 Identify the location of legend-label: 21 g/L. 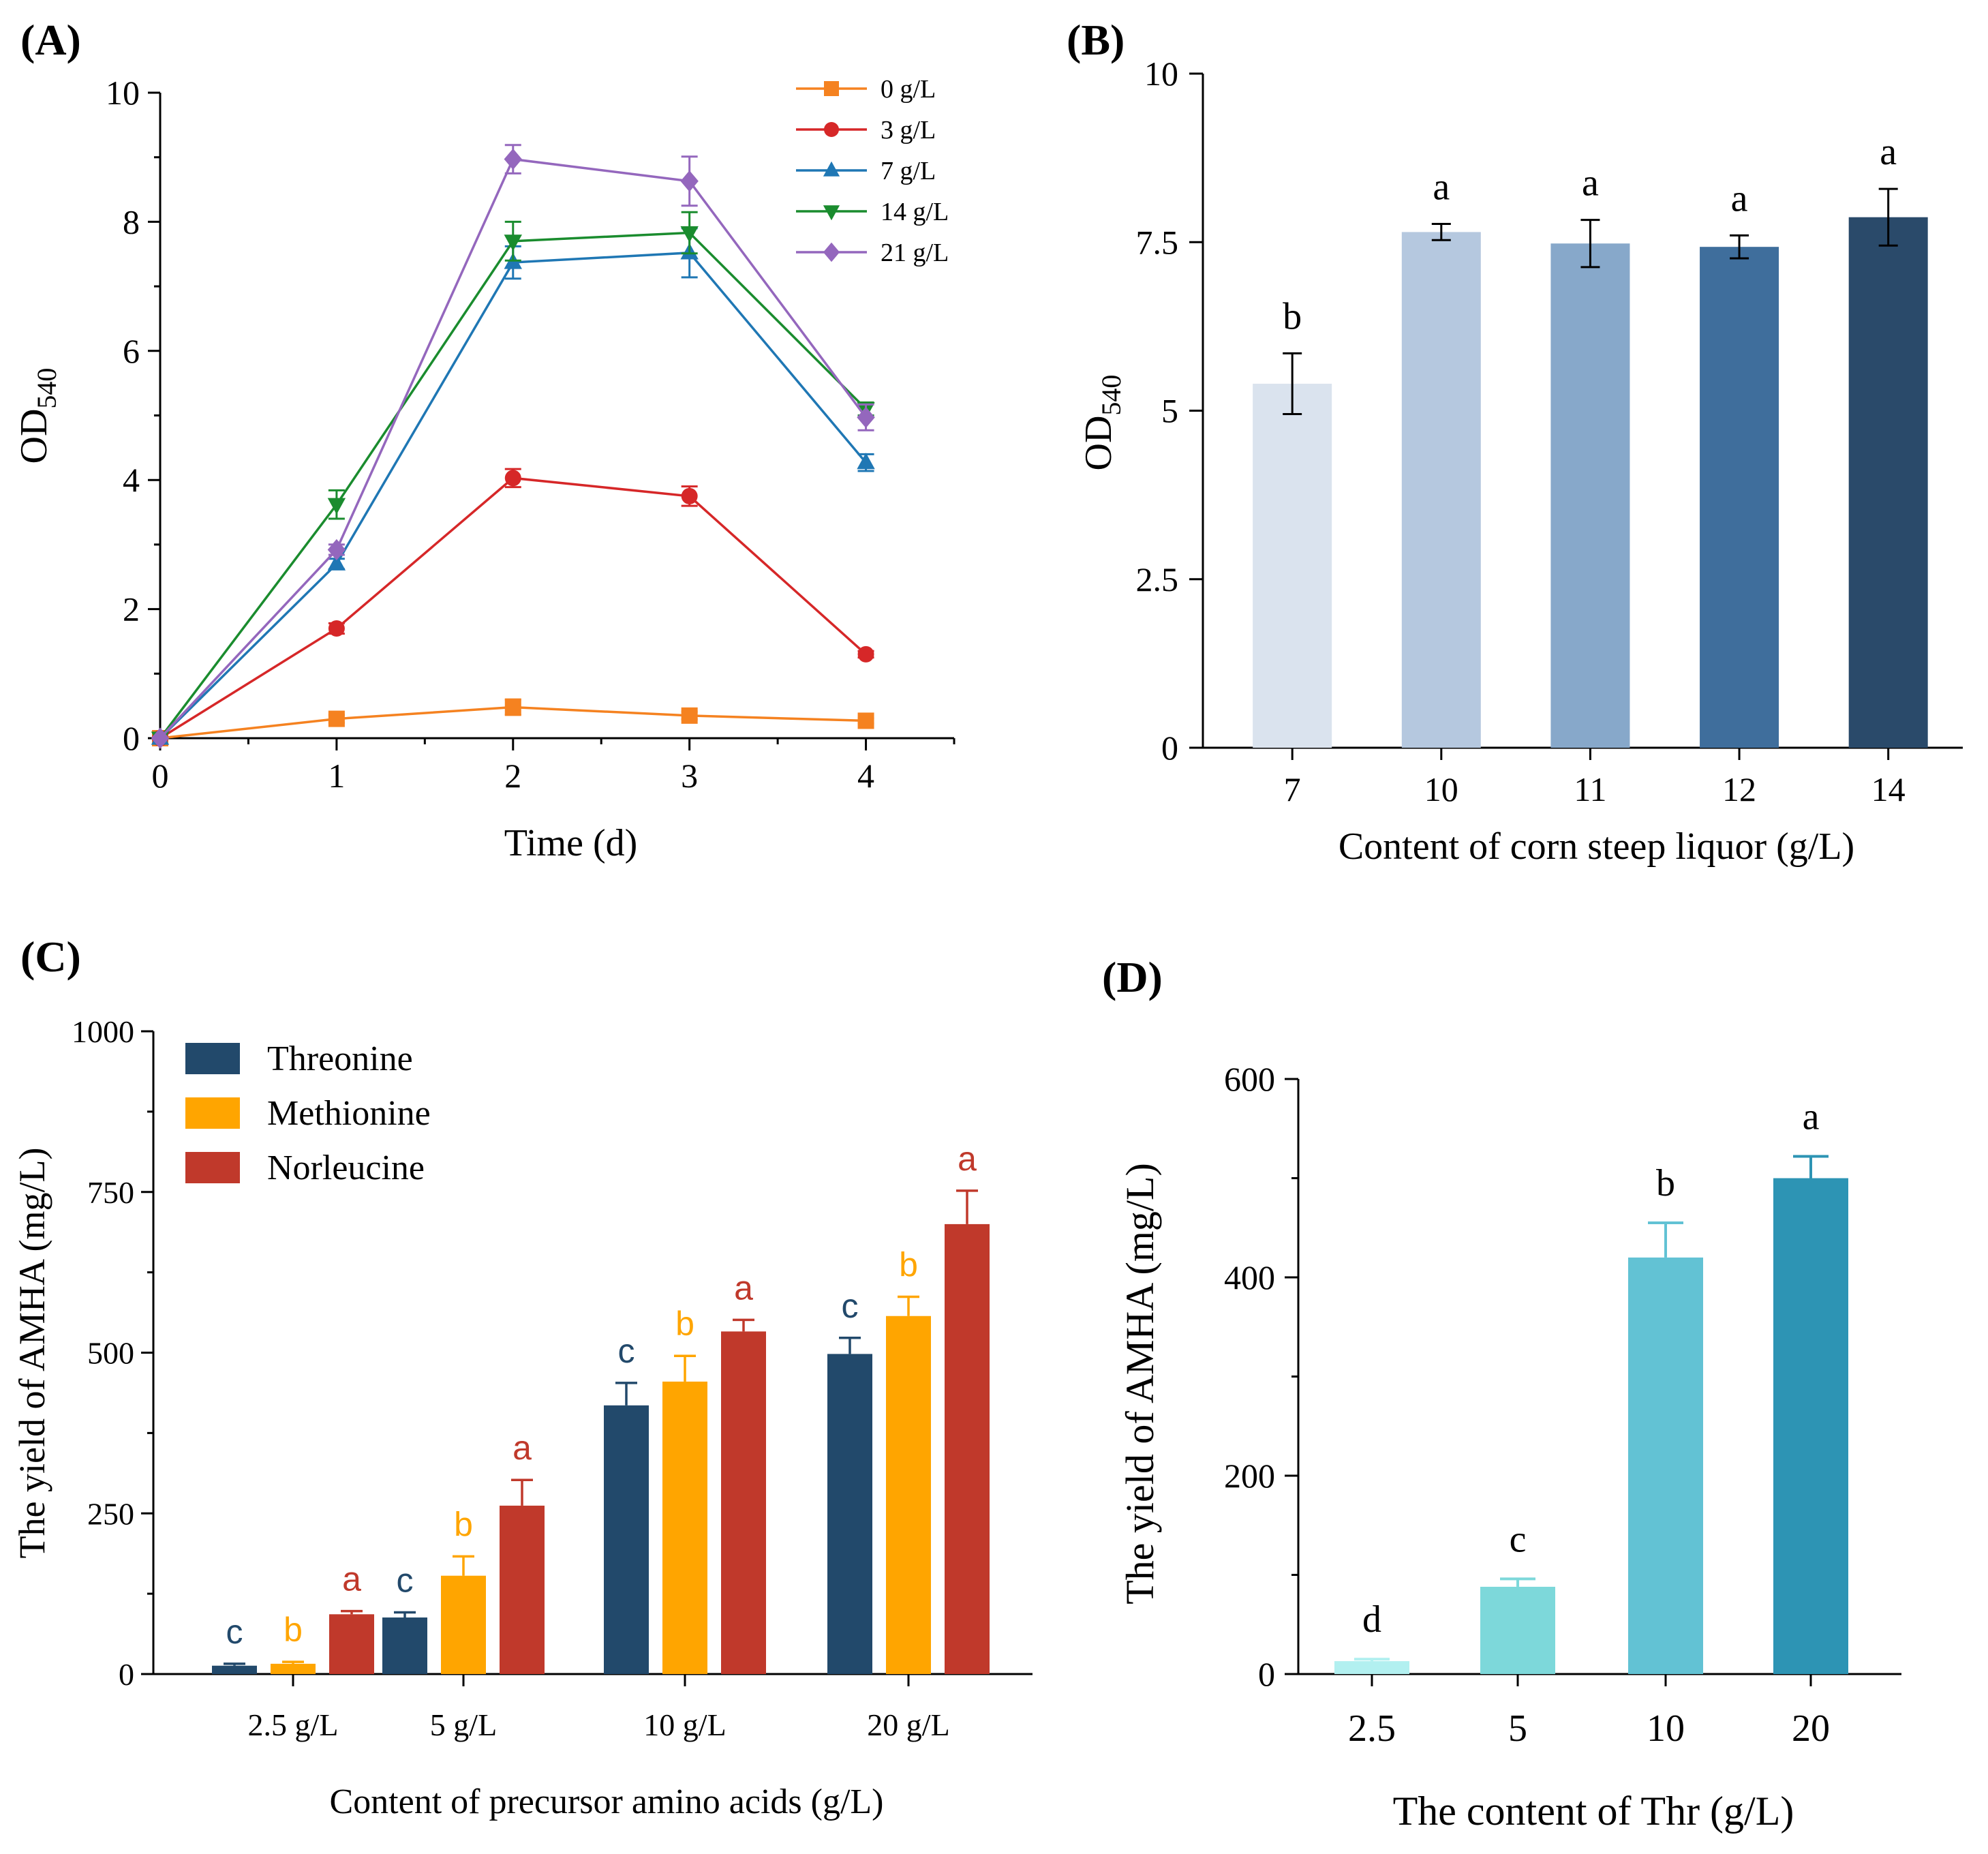
(915, 253).